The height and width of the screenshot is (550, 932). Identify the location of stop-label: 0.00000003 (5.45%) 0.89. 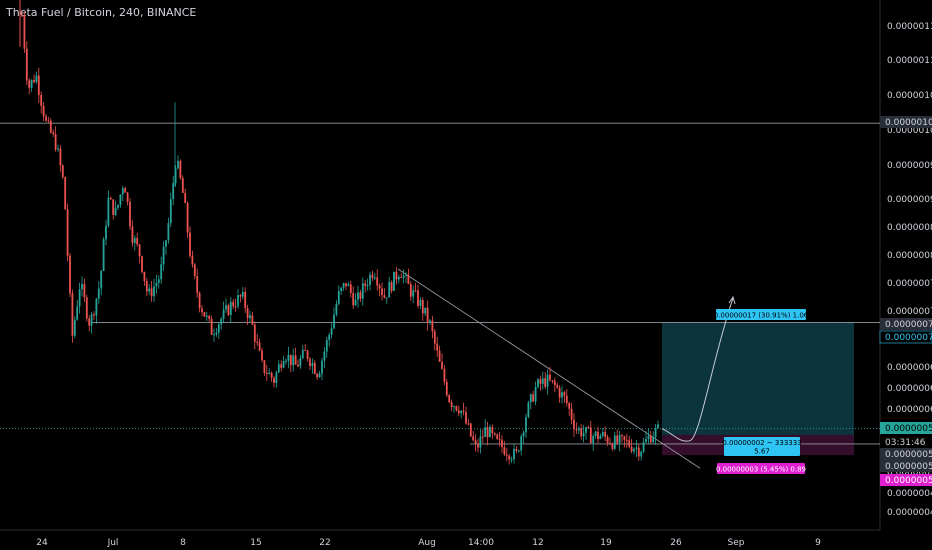
(761, 470).